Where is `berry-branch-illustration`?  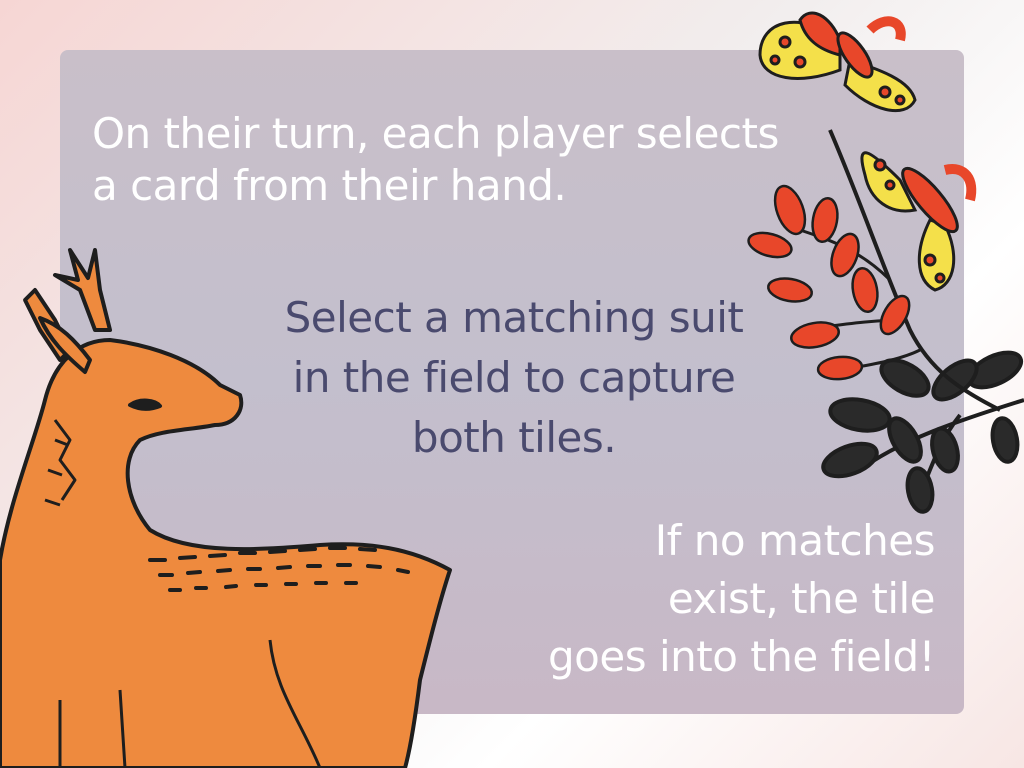 berry-branch-illustration is located at coordinates (874, 270).